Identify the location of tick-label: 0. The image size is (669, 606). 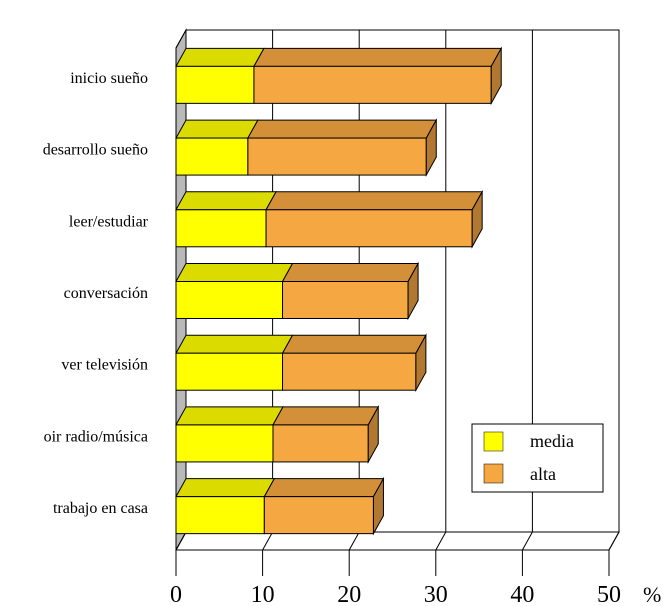
(176, 594).